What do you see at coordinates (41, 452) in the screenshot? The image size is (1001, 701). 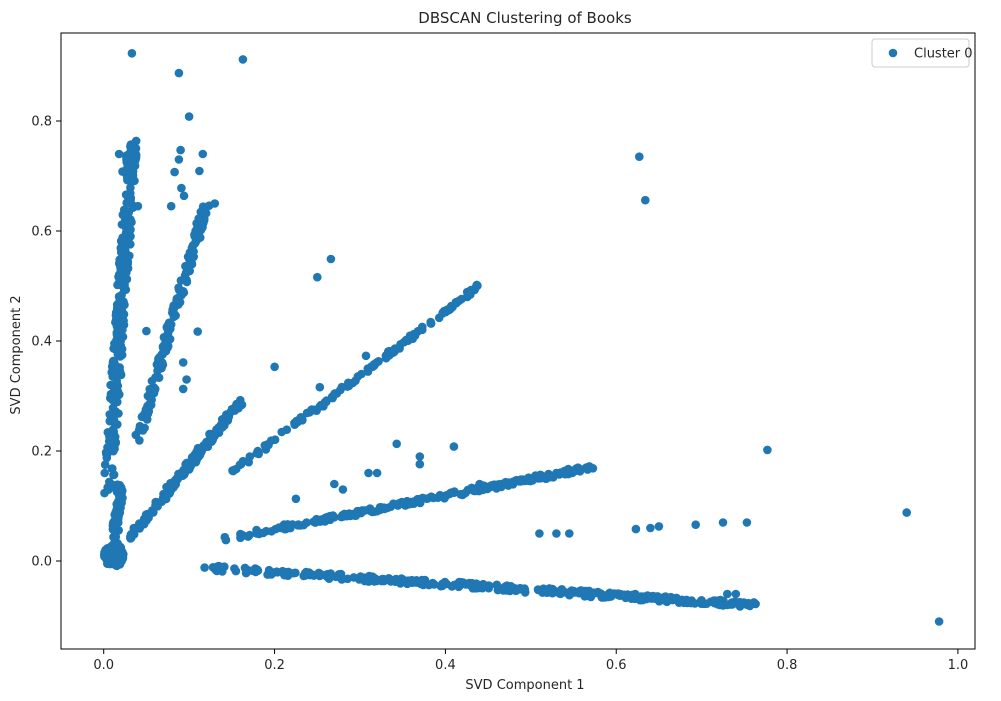 I see `y-tick-label: 0.2` at bounding box center [41, 452].